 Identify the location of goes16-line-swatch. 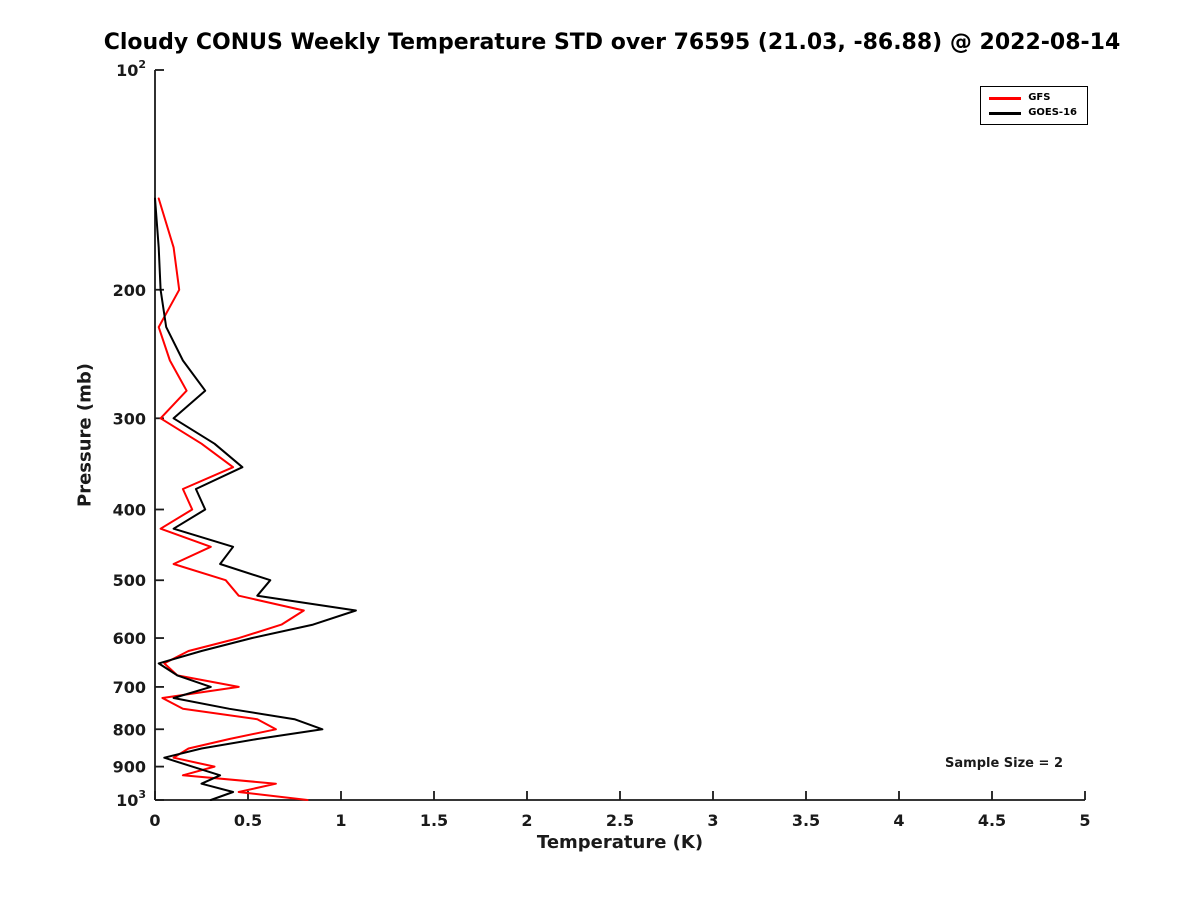
(1005, 113).